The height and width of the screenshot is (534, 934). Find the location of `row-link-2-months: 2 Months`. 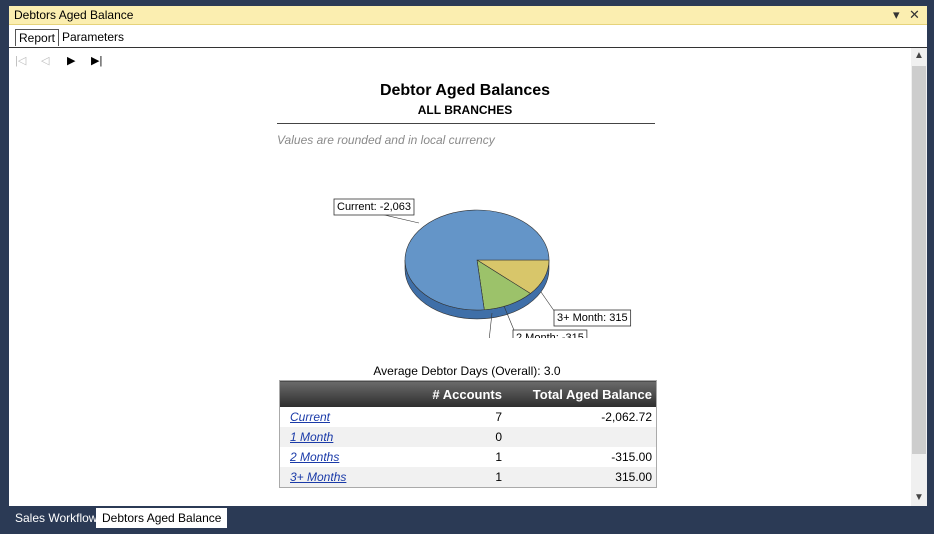

row-link-2-months: 2 Months is located at coordinates (315, 457).